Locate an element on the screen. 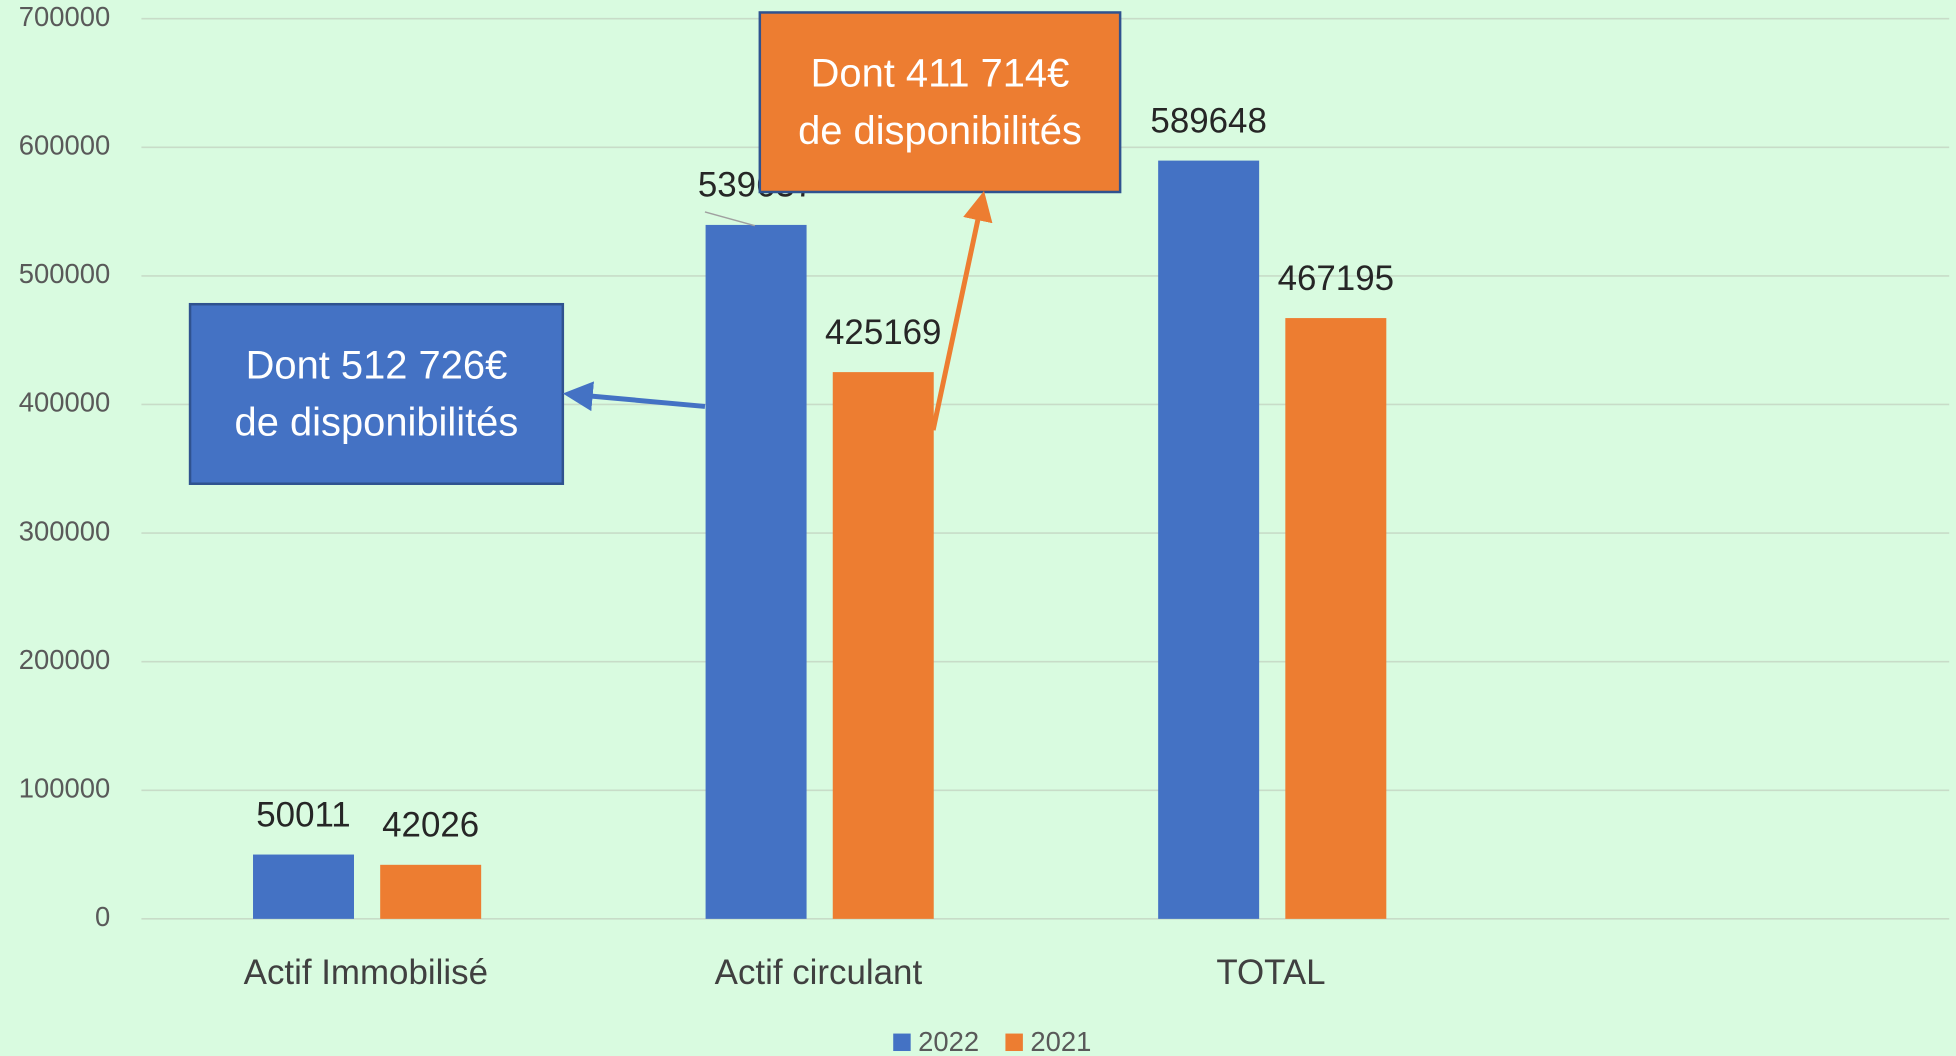 The width and height of the screenshot is (1956, 1056). y-tick-label: 500000 is located at coordinates (64, 273).